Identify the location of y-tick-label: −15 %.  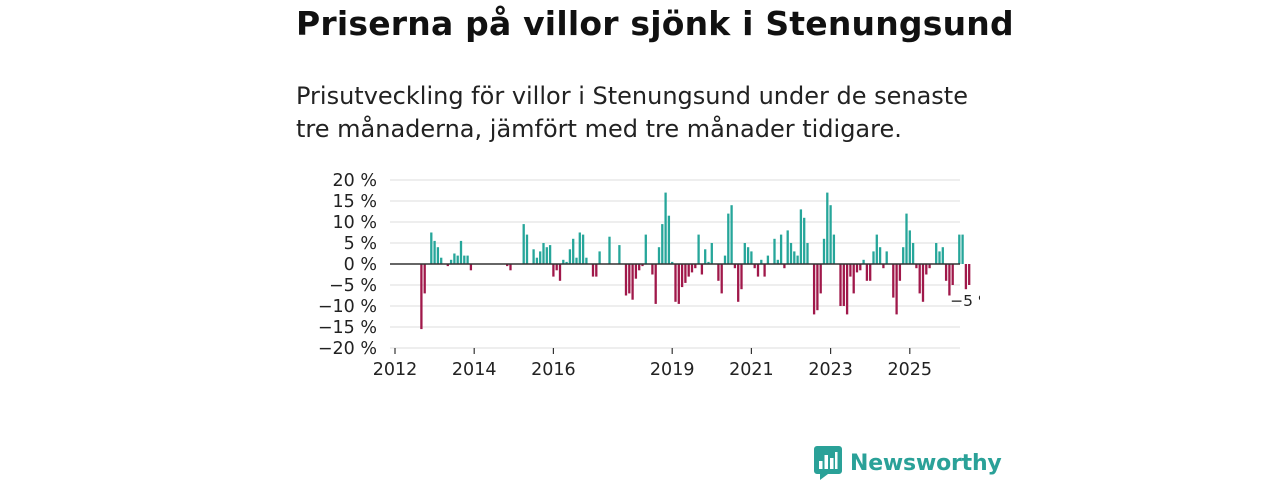
(347, 328).